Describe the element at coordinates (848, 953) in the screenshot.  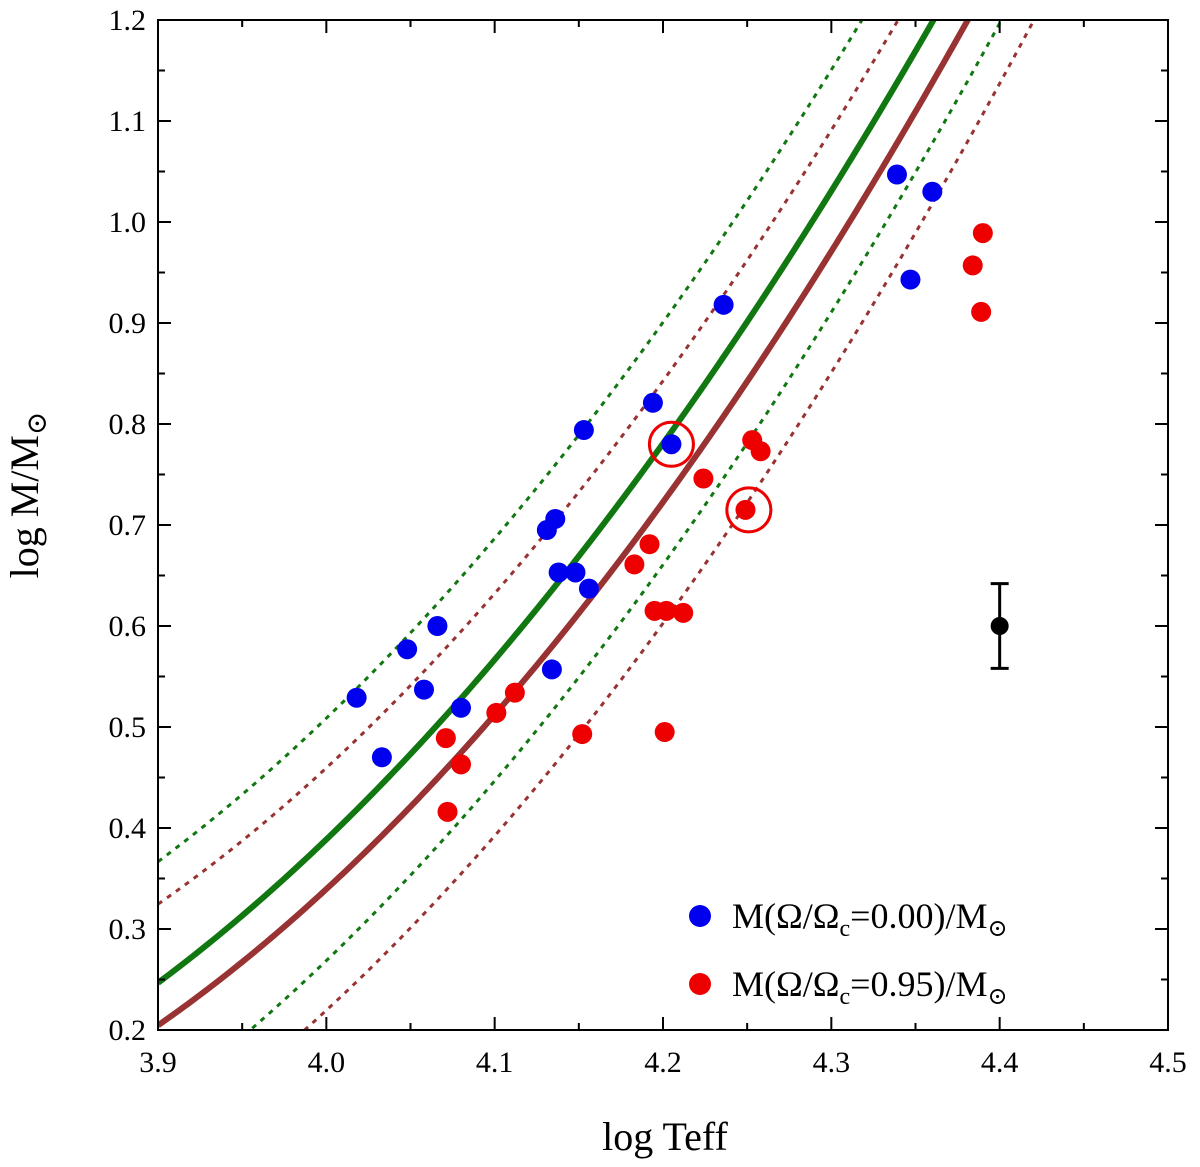
I see `legend: M(Ω/Ωc=0.00)/M⊙ M(Ω/Ωc=0.95)/M⊙` at that location.